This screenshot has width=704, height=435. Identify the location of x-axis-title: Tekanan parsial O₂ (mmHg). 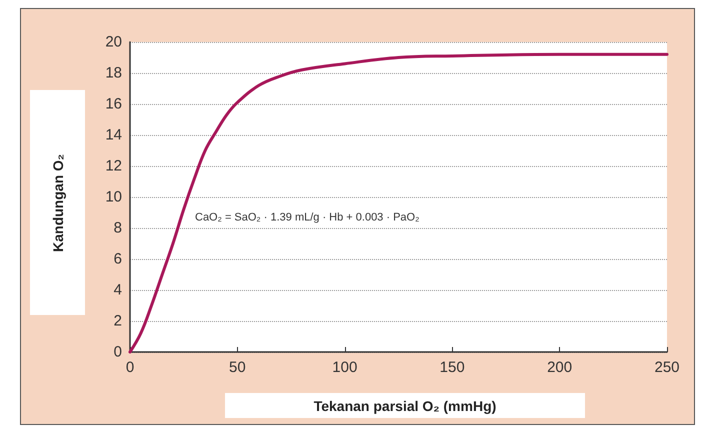
(405, 405).